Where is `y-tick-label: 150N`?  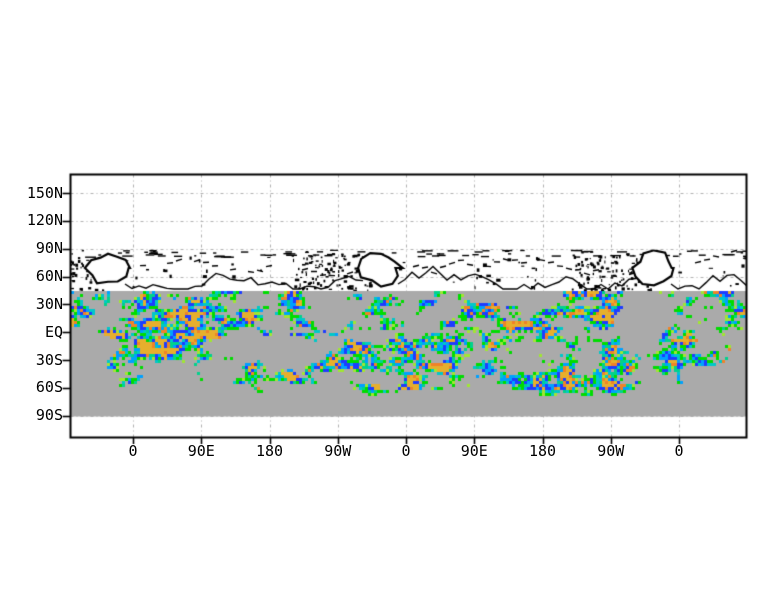
y-tick-label: 150N is located at coordinates (44, 192).